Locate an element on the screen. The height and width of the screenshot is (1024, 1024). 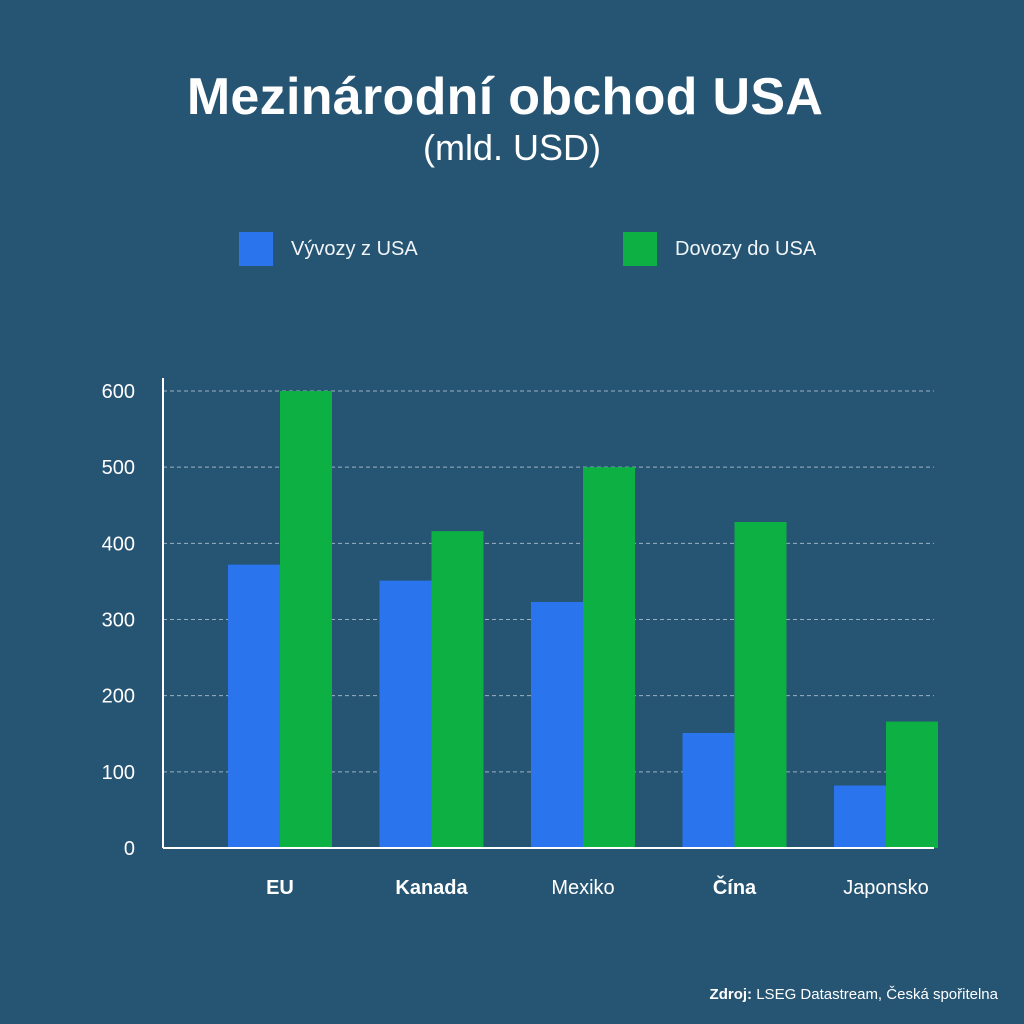
source-note: Zdroj: LSEG Datastream, Česká spořitelna is located at coordinates (854, 994).